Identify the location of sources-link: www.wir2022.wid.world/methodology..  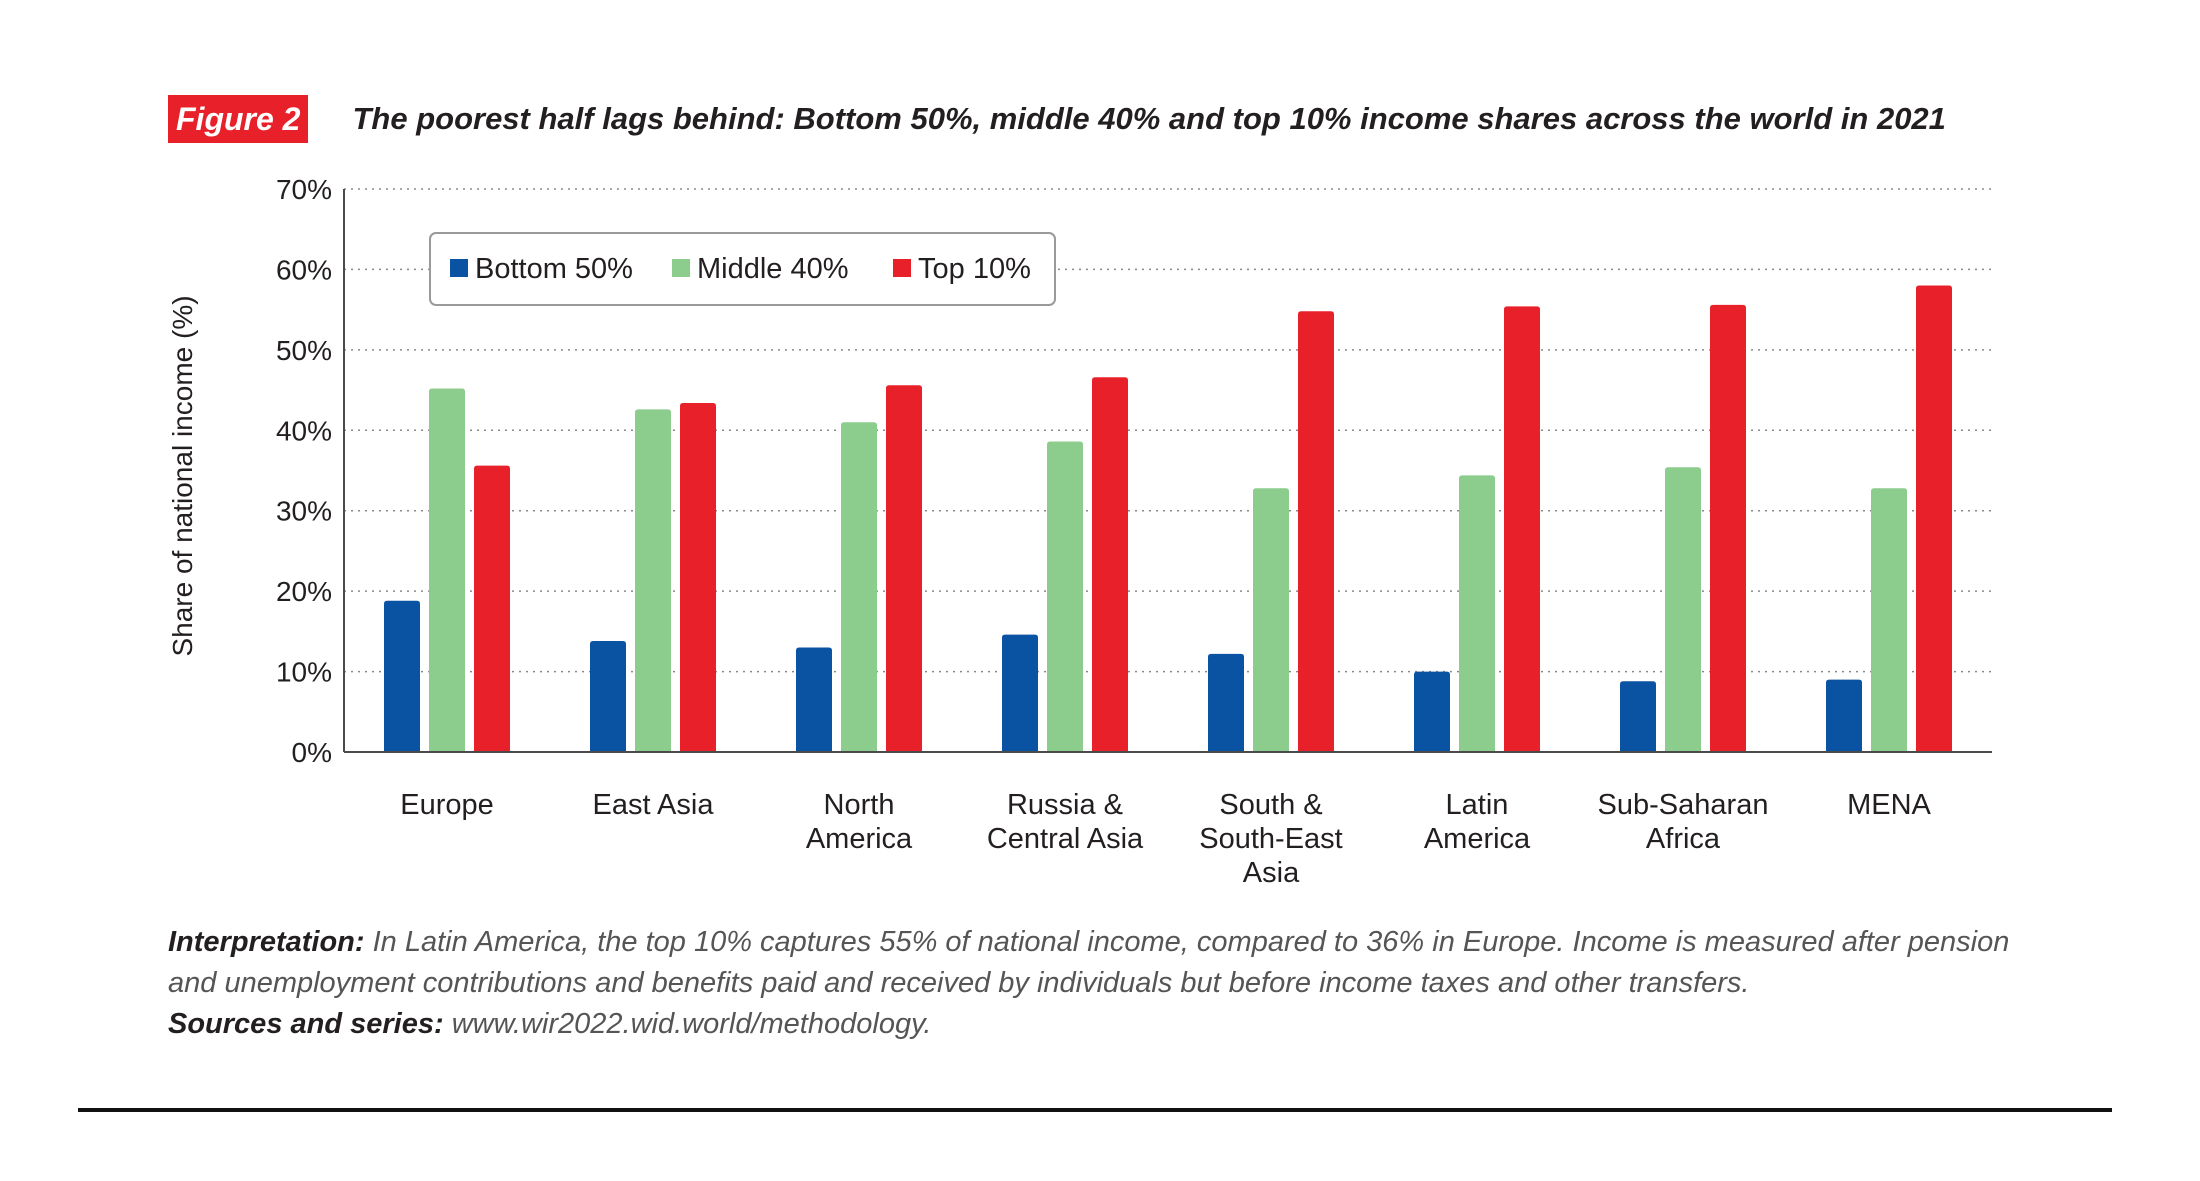
(687, 1024).